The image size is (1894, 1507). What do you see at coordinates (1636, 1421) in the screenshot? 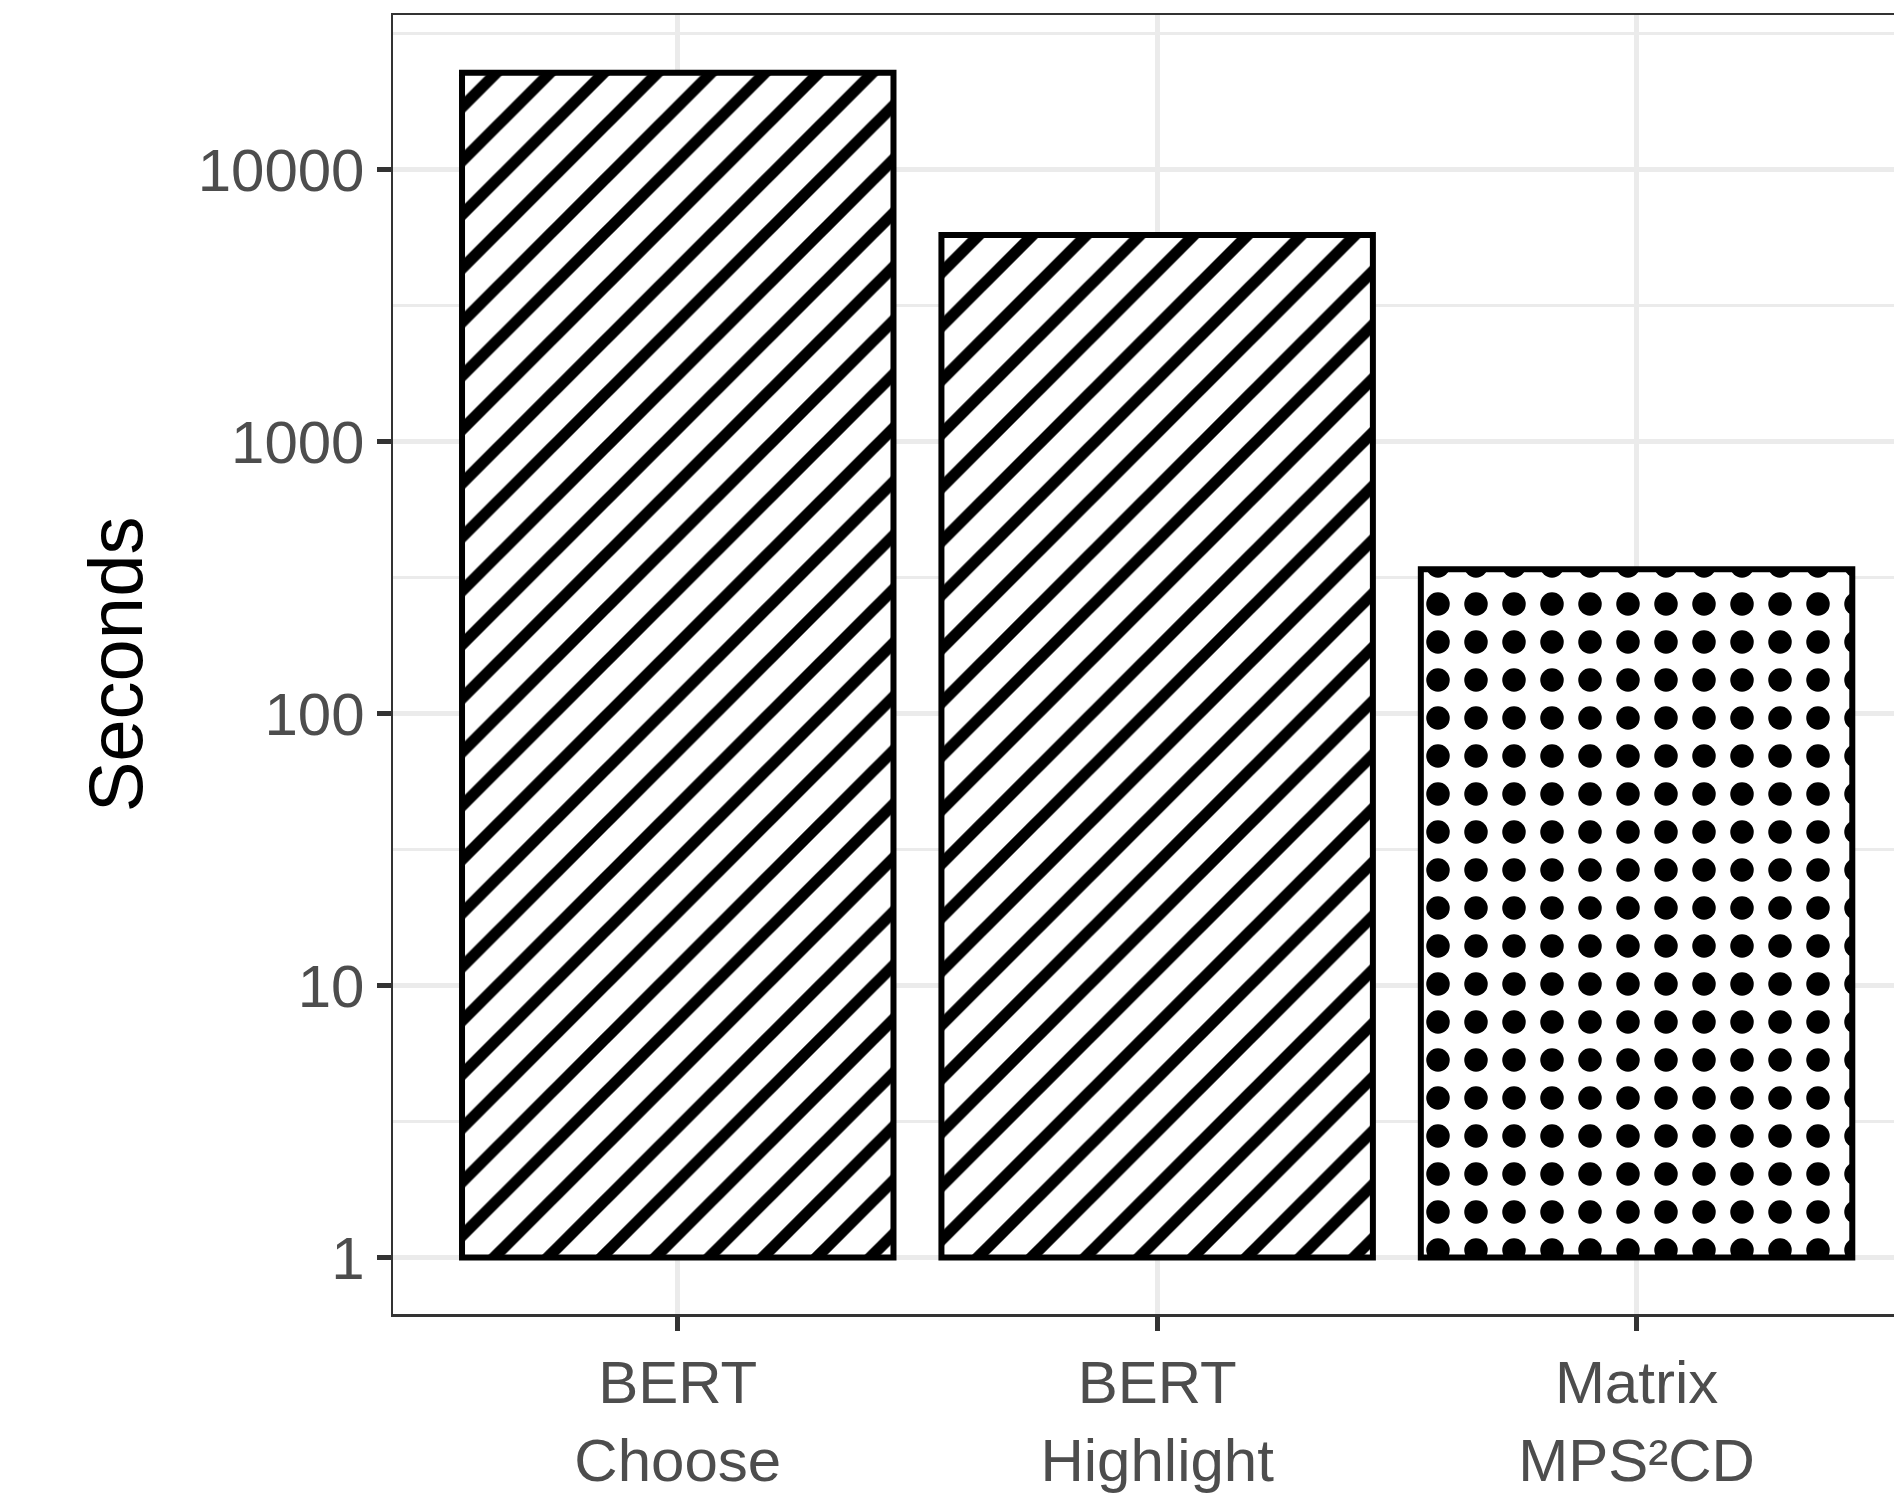
I see `x-tick-label: Matrix MPS²CD` at bounding box center [1636, 1421].